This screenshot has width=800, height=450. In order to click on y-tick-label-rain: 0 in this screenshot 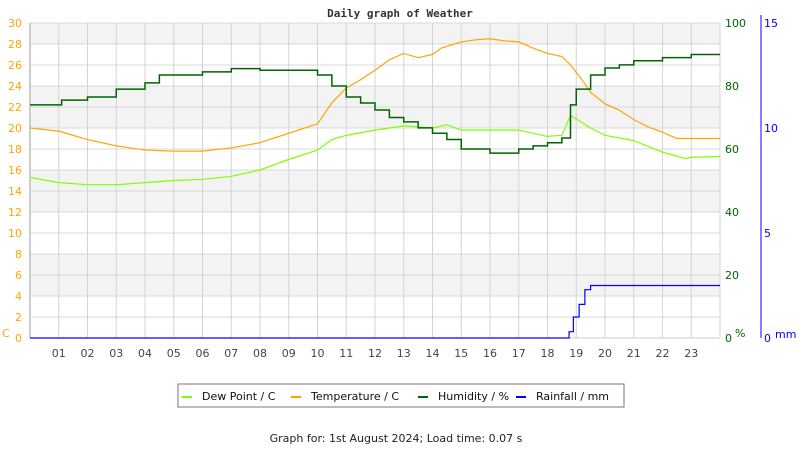, I will do `click(767, 338)`.